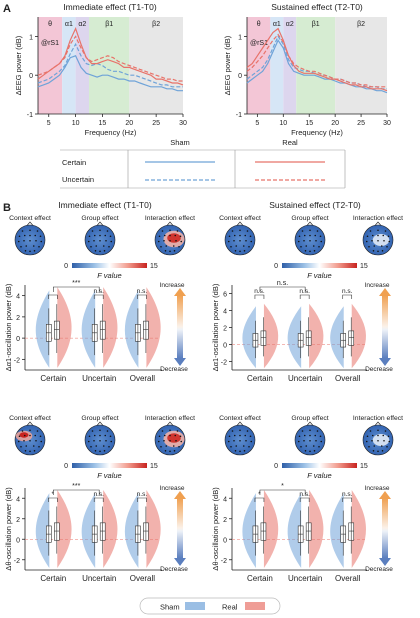 The image size is (420, 618). I want to click on panel-b-letter: B, so click(7, 208).